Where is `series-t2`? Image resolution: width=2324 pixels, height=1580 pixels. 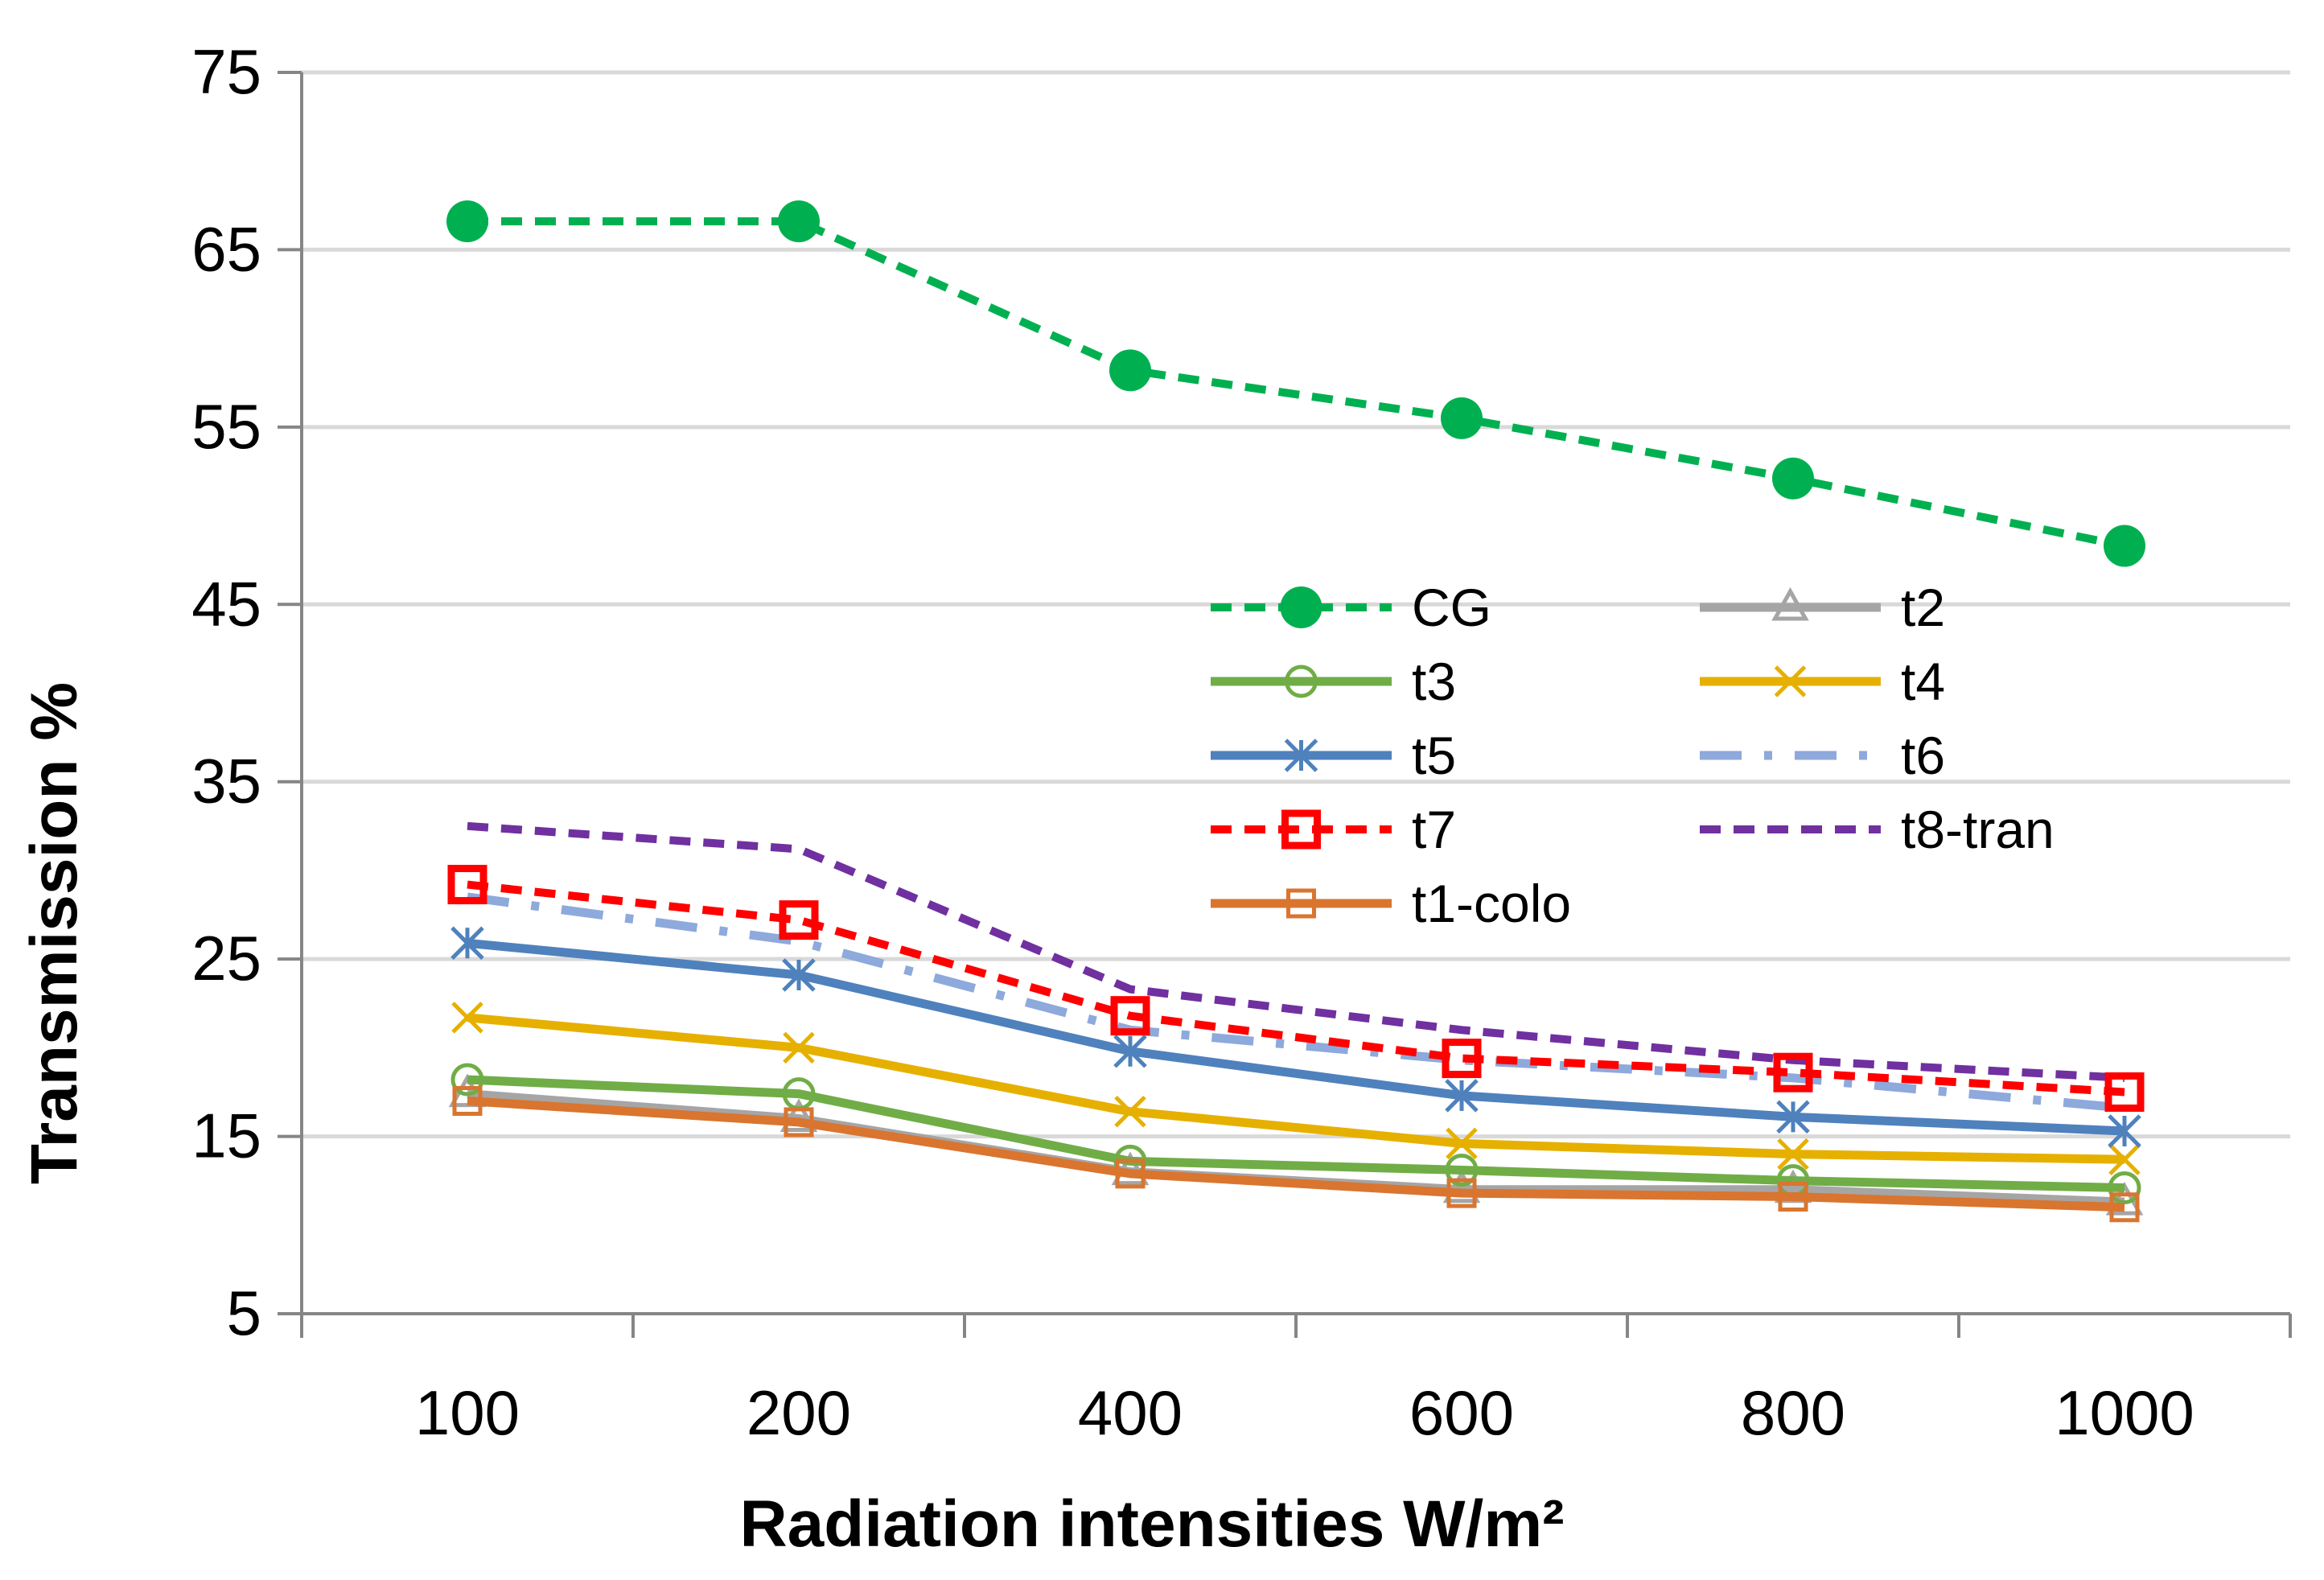
series-t2 is located at coordinates (1296, 1144).